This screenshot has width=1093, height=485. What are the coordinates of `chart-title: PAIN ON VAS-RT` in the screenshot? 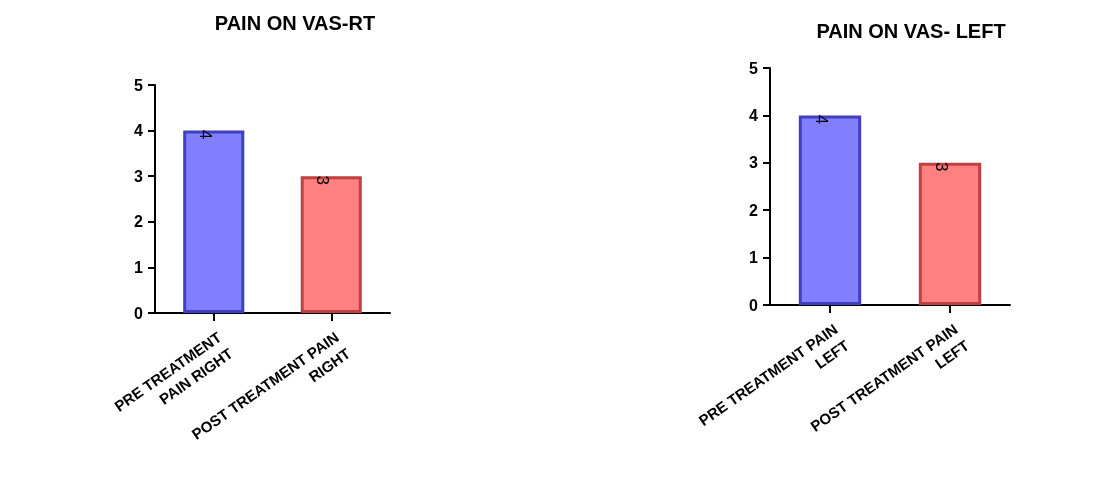 It's located at (295, 23).